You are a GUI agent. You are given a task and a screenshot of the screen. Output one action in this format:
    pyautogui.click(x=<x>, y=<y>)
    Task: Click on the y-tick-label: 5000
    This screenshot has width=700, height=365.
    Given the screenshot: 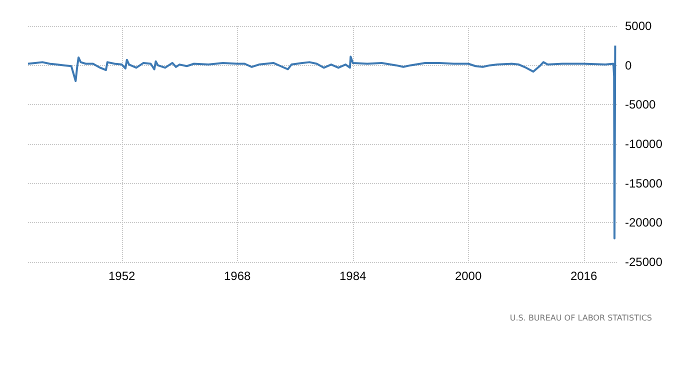 What is the action you would take?
    pyautogui.click(x=638, y=26)
    